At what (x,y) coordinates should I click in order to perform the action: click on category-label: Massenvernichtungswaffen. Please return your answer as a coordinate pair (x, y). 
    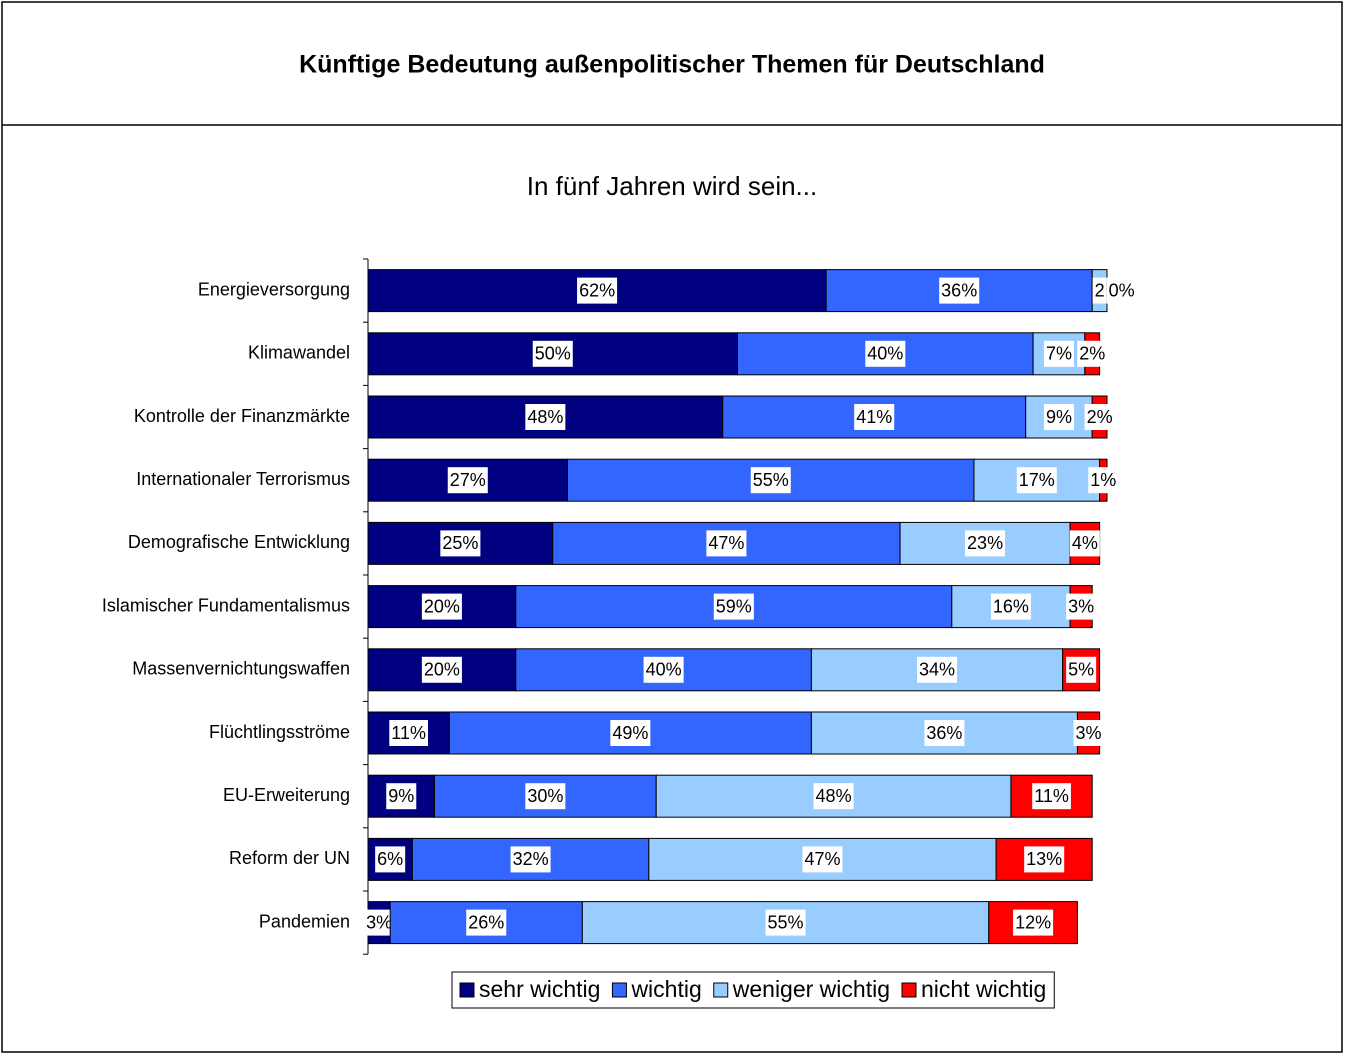
    Looking at the image, I should click on (241, 669).